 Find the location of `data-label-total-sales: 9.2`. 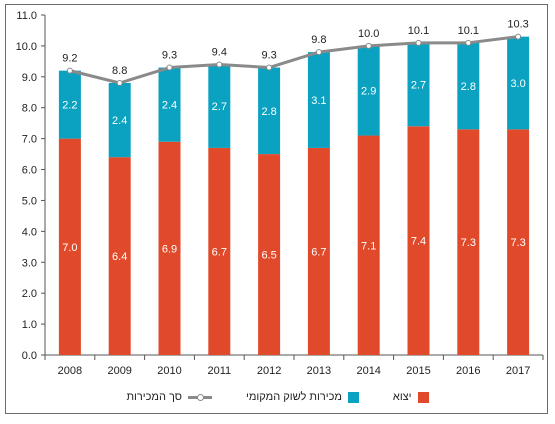

data-label-total-sales: 9.2 is located at coordinates (69, 59).